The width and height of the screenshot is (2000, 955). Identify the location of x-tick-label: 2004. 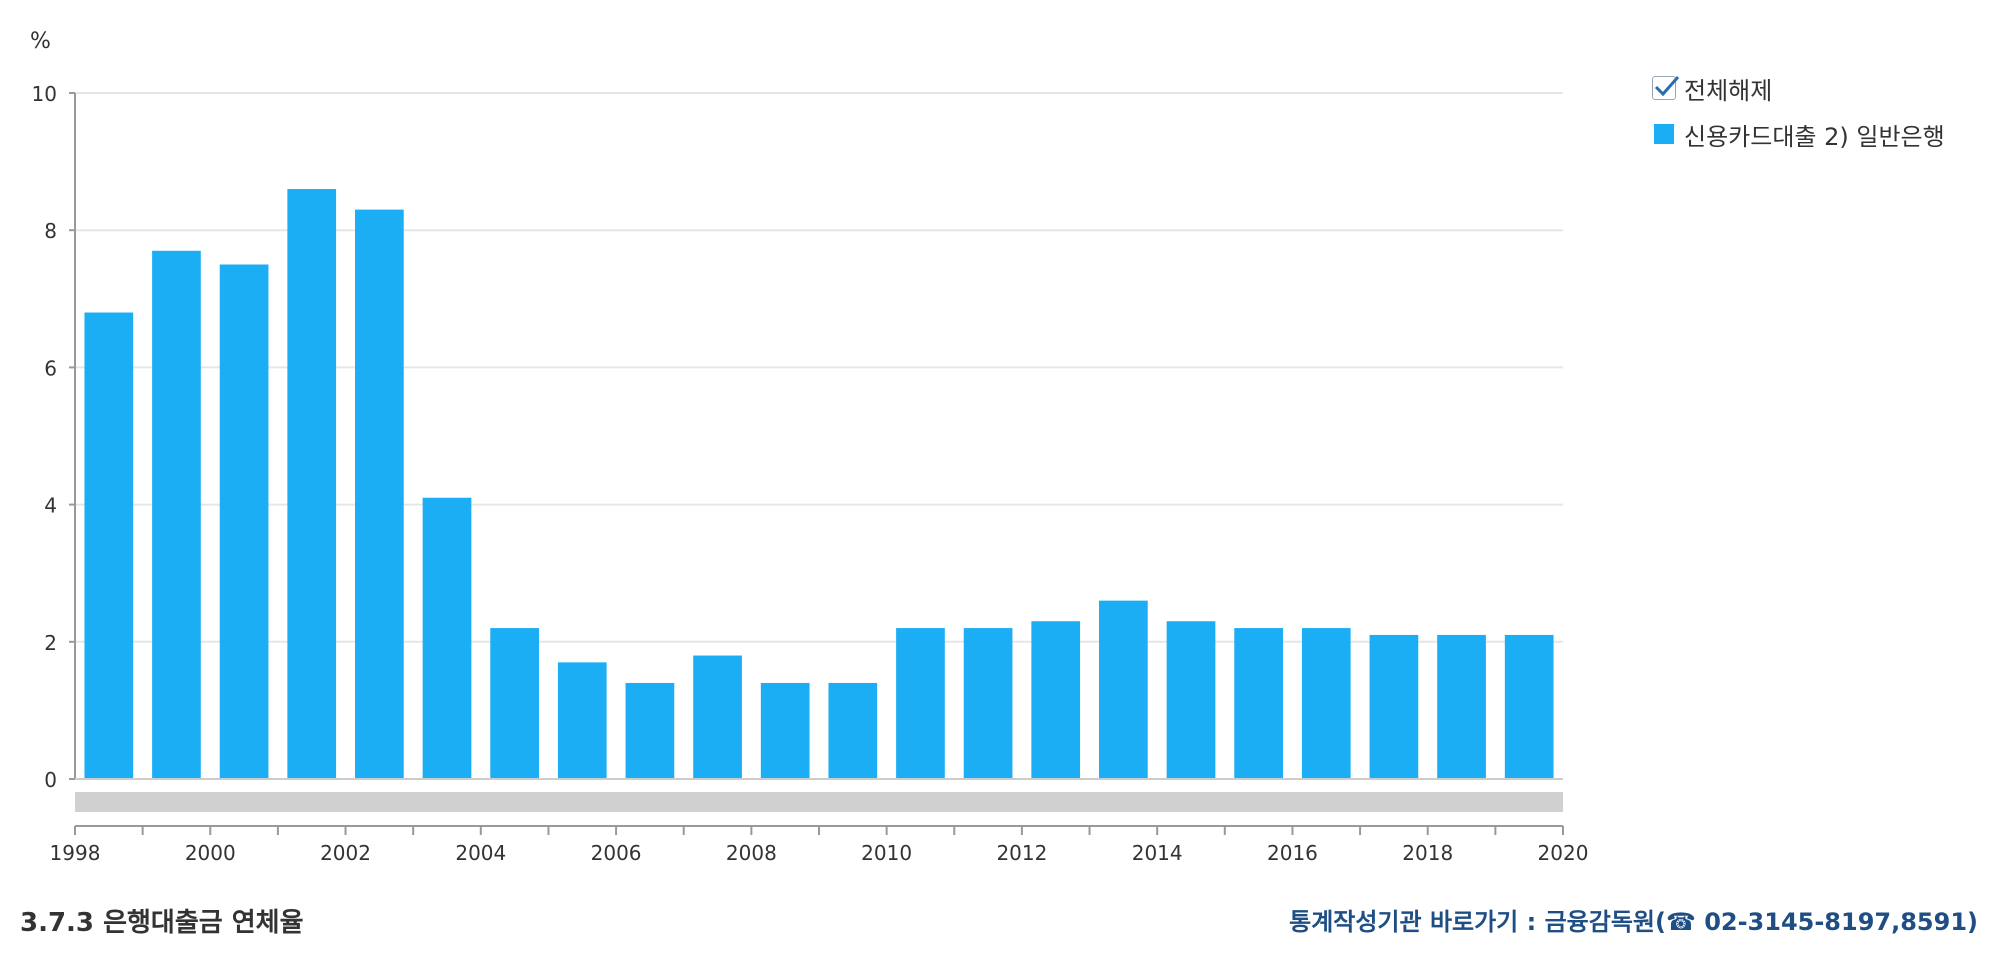
(480, 853).